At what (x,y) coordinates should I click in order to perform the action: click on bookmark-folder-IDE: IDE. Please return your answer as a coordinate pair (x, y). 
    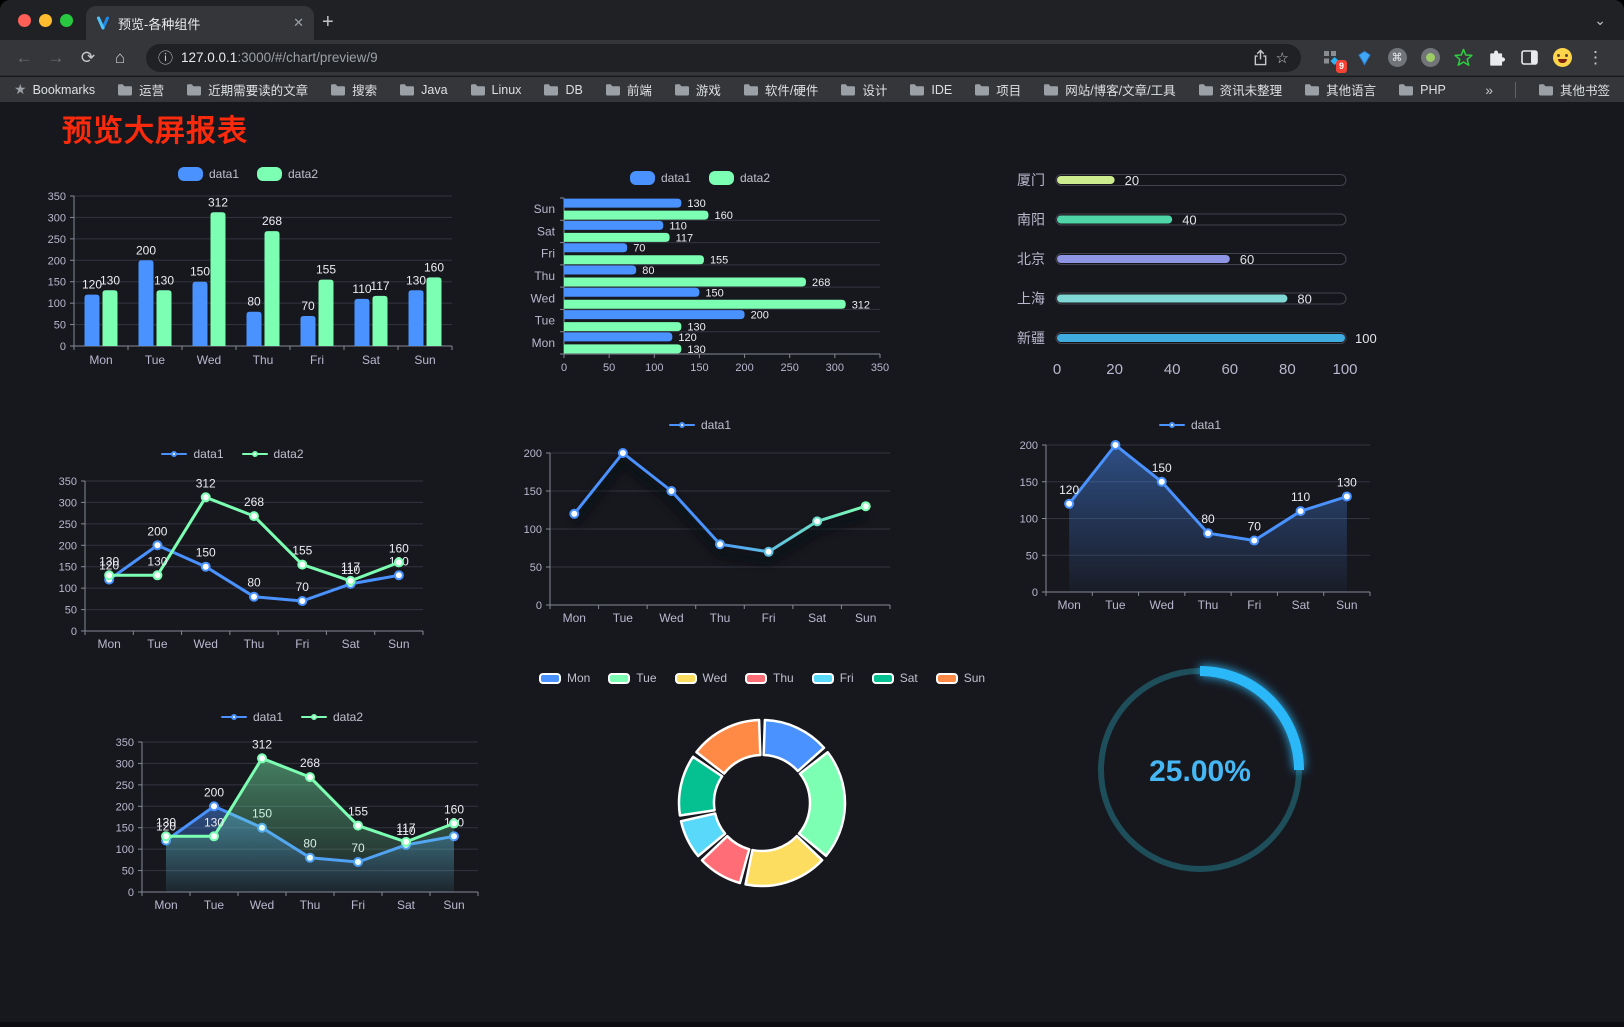
    Looking at the image, I should click on (930, 90).